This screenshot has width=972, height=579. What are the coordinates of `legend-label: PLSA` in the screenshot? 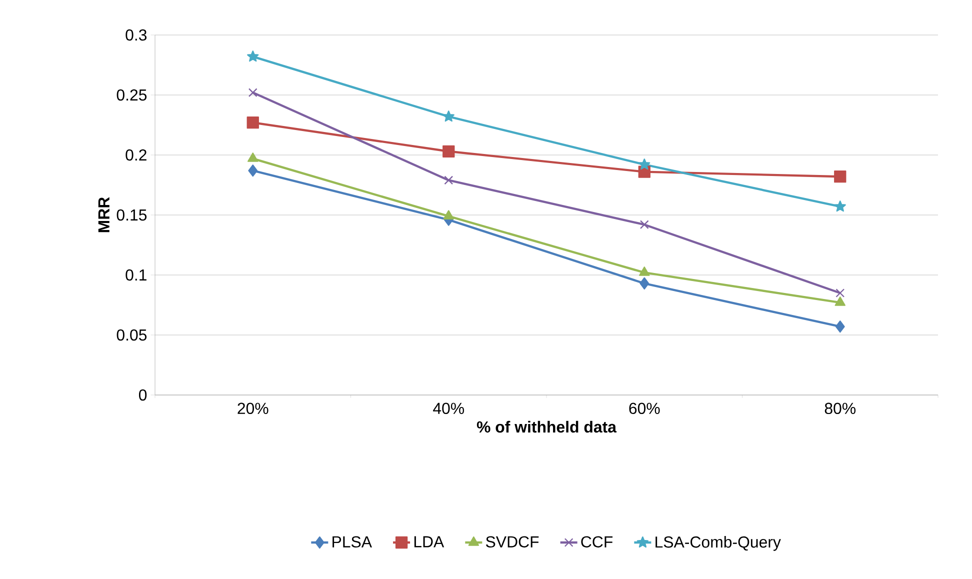 It's located at (352, 542).